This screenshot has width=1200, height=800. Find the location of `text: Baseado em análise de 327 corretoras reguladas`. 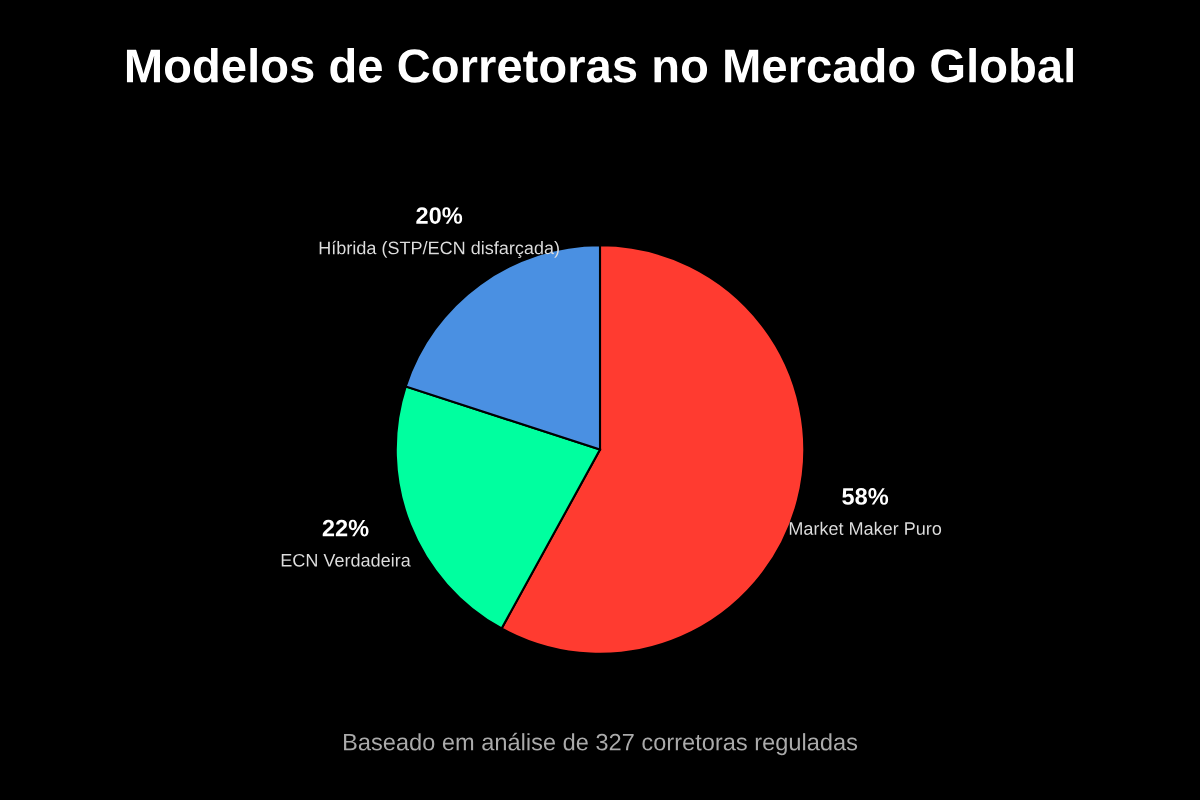

text: Baseado em análise de 327 corretoras reguladas is located at coordinates (601, 744).